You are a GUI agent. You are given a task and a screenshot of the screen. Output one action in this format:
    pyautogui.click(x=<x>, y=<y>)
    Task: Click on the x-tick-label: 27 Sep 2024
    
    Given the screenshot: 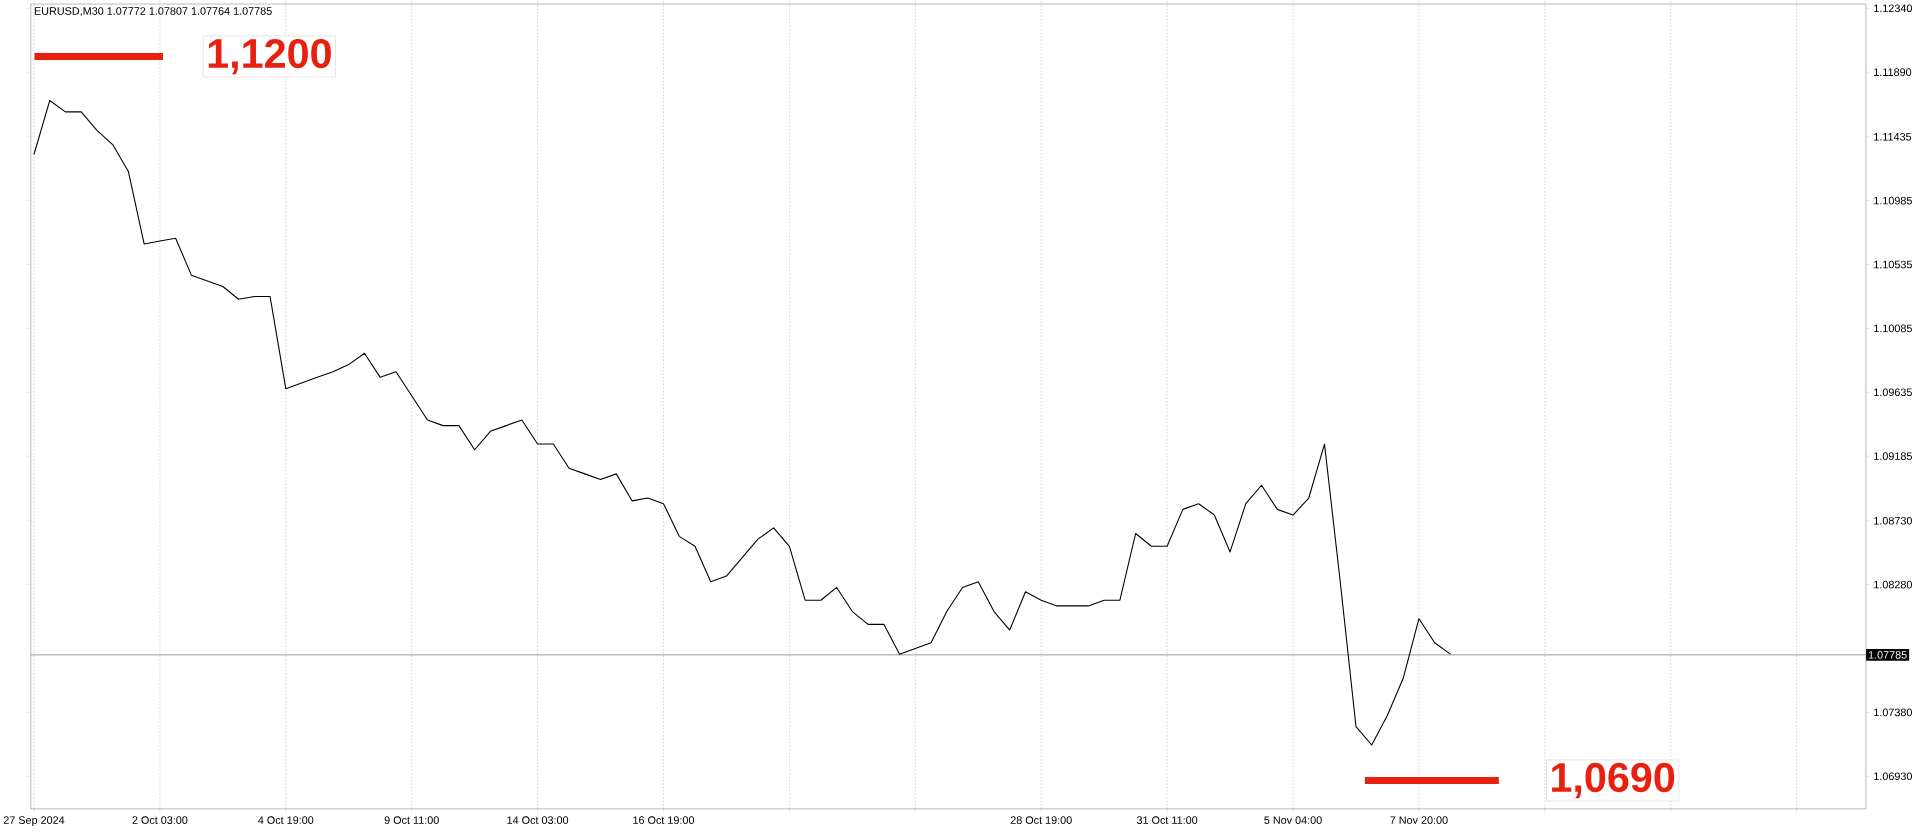 What is the action you would take?
    pyautogui.click(x=34, y=821)
    